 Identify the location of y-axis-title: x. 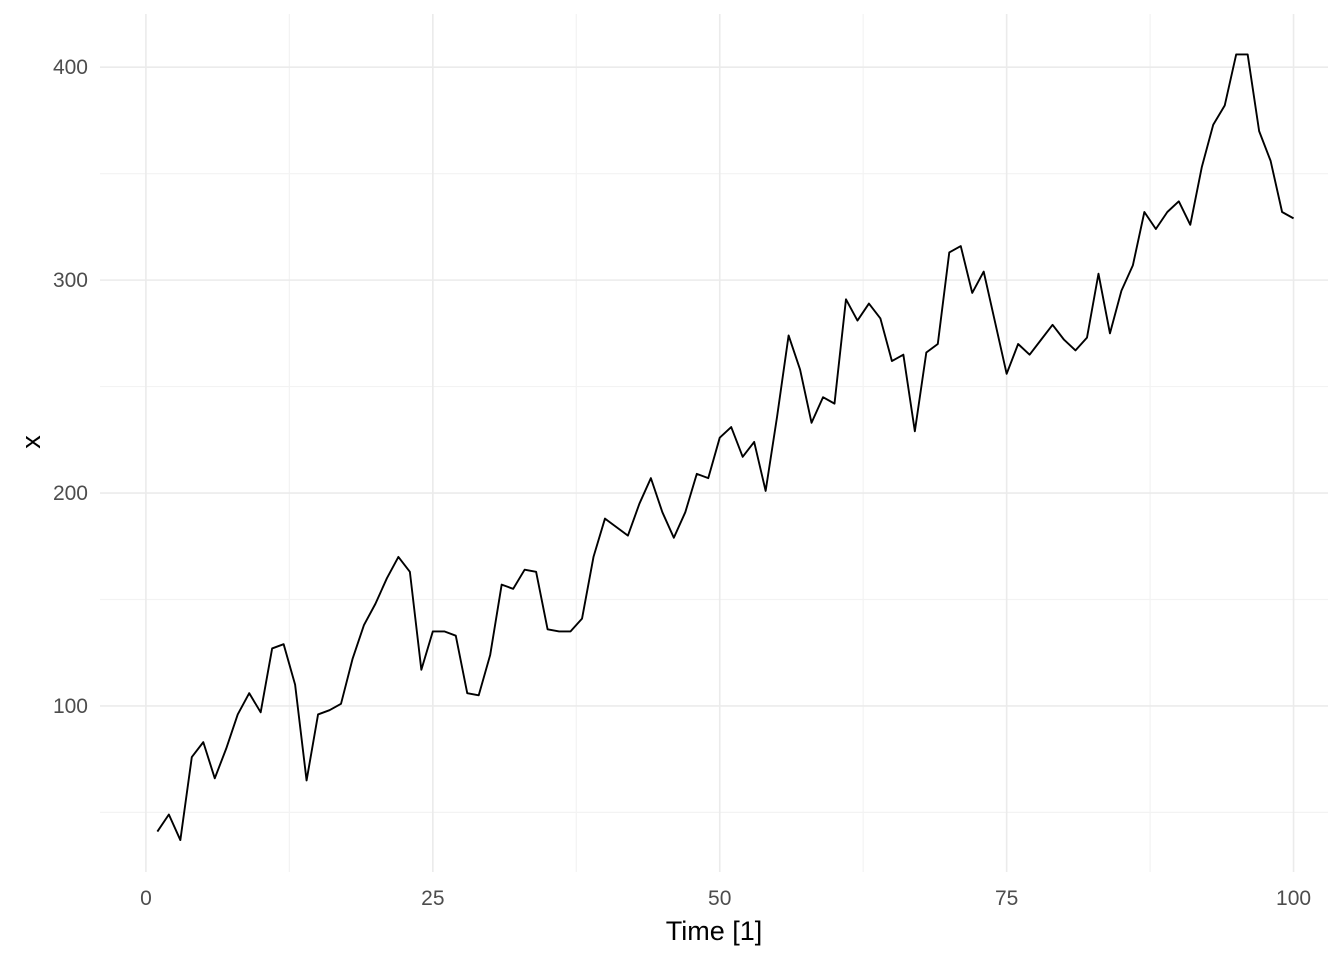
(31, 442).